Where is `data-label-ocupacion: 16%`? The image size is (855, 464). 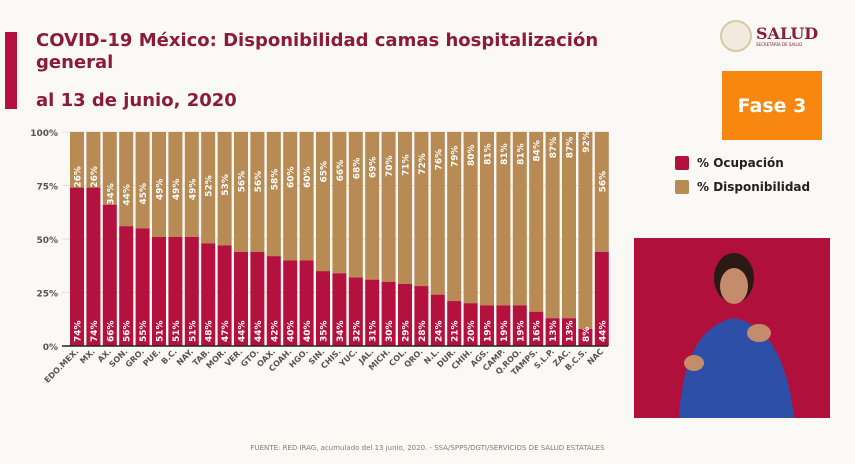 data-label-ocupacion: 16% is located at coordinates (538, 331).